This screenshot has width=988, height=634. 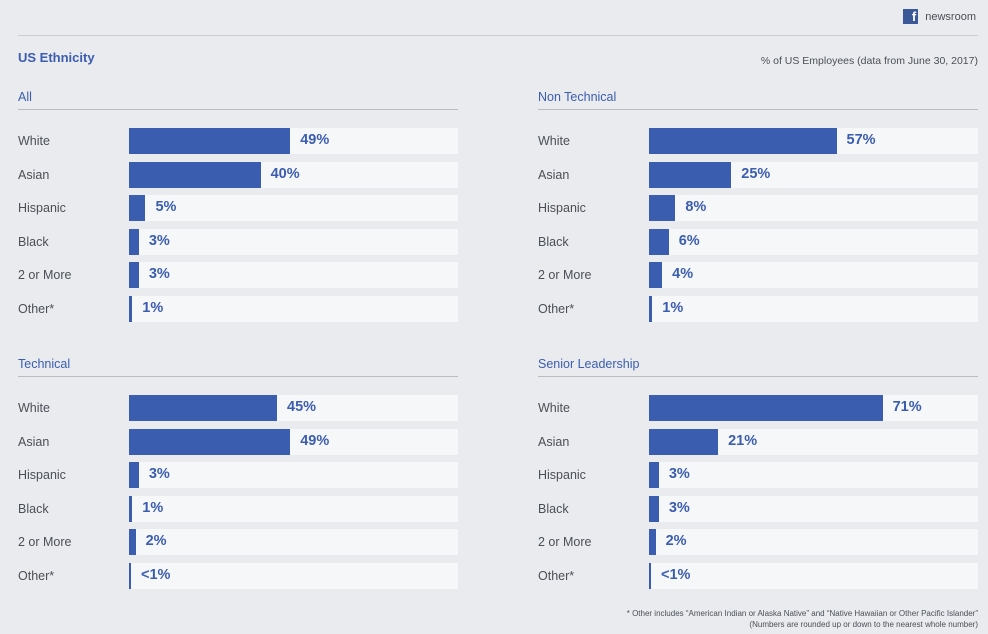 I want to click on data-label: 21%, so click(x=743, y=440).